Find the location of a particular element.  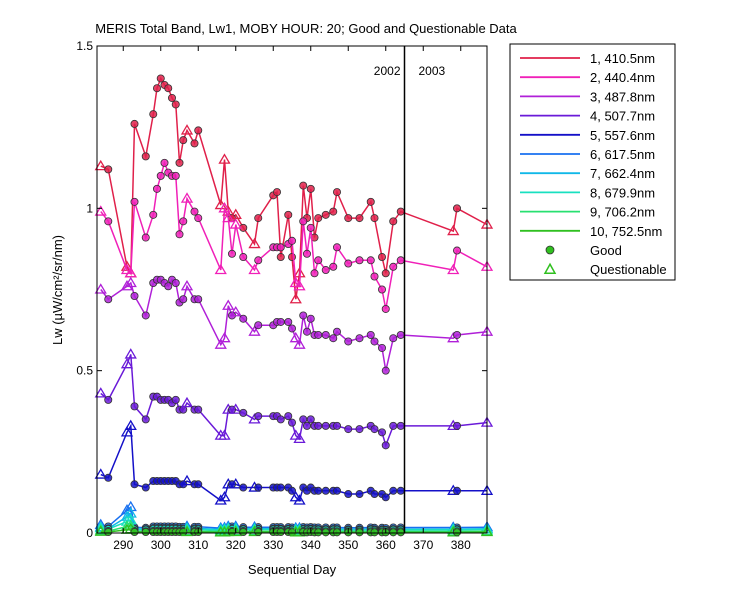

legend-entry-4: 4, 507.7nm is located at coordinates (622, 116).